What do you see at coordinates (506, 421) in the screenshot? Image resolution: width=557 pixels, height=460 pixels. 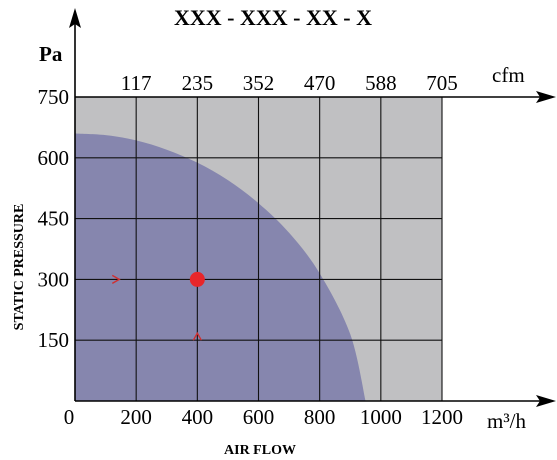 I see `x-axis-unit: m³/h` at bounding box center [506, 421].